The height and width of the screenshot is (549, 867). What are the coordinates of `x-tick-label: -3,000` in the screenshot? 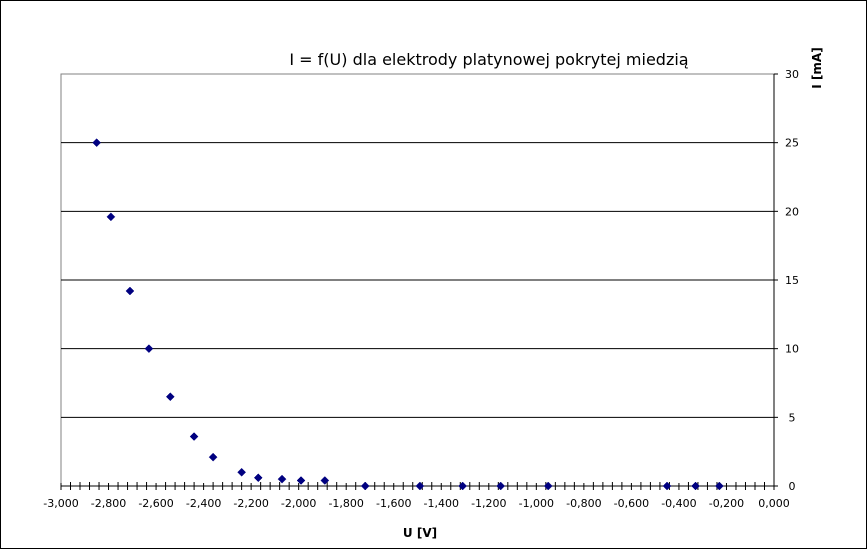 It's located at (60, 503).